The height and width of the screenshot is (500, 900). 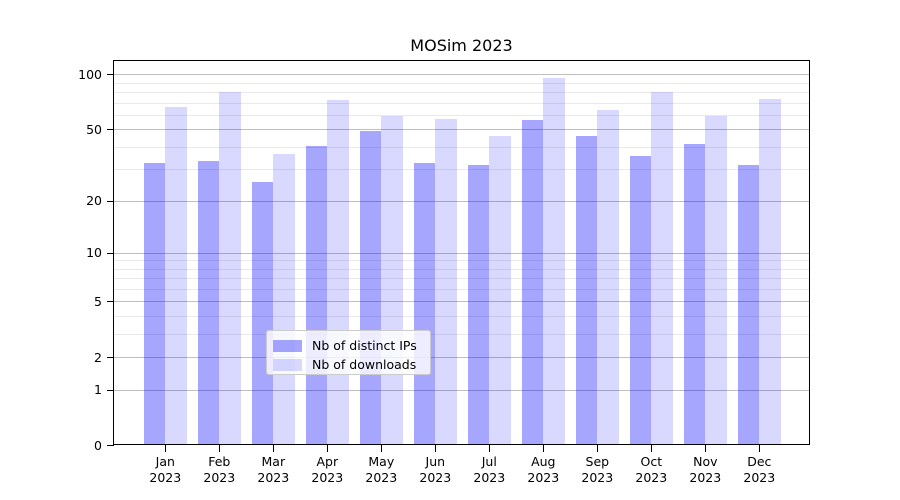 What do you see at coordinates (760, 448) in the screenshot?
I see `x-tick-dec-2023` at bounding box center [760, 448].